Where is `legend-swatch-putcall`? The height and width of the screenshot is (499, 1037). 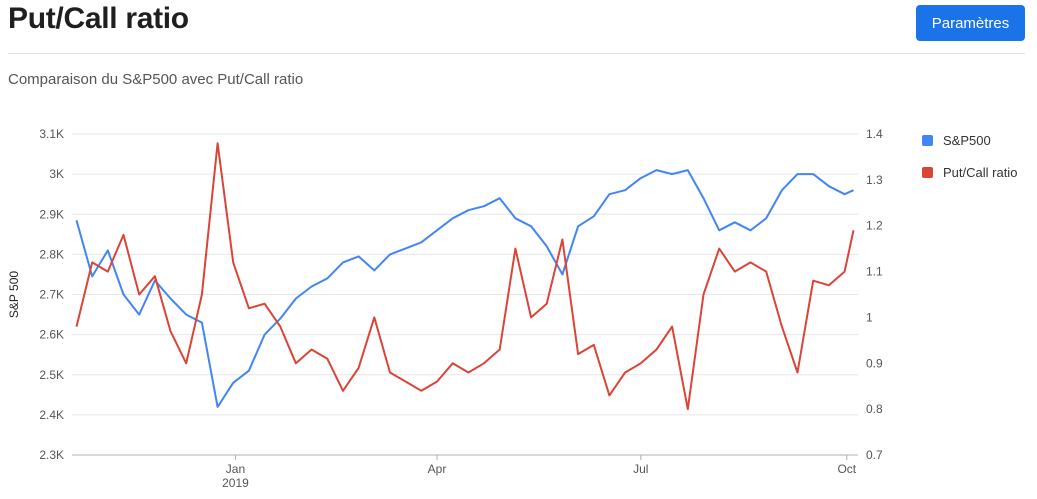
legend-swatch-putcall is located at coordinates (927, 172).